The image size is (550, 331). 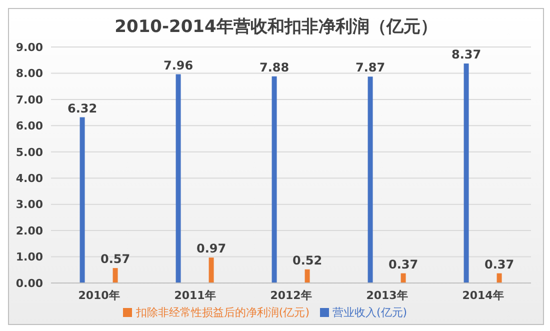 What do you see at coordinates (30, 73) in the screenshot?
I see `y-tick-label: 8.00` at bounding box center [30, 73].